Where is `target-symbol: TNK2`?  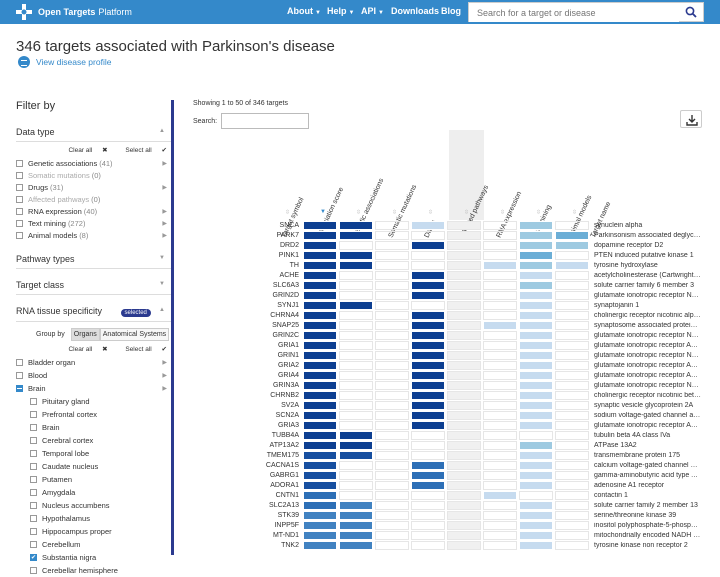 target-symbol: TNK2 is located at coordinates (290, 545).